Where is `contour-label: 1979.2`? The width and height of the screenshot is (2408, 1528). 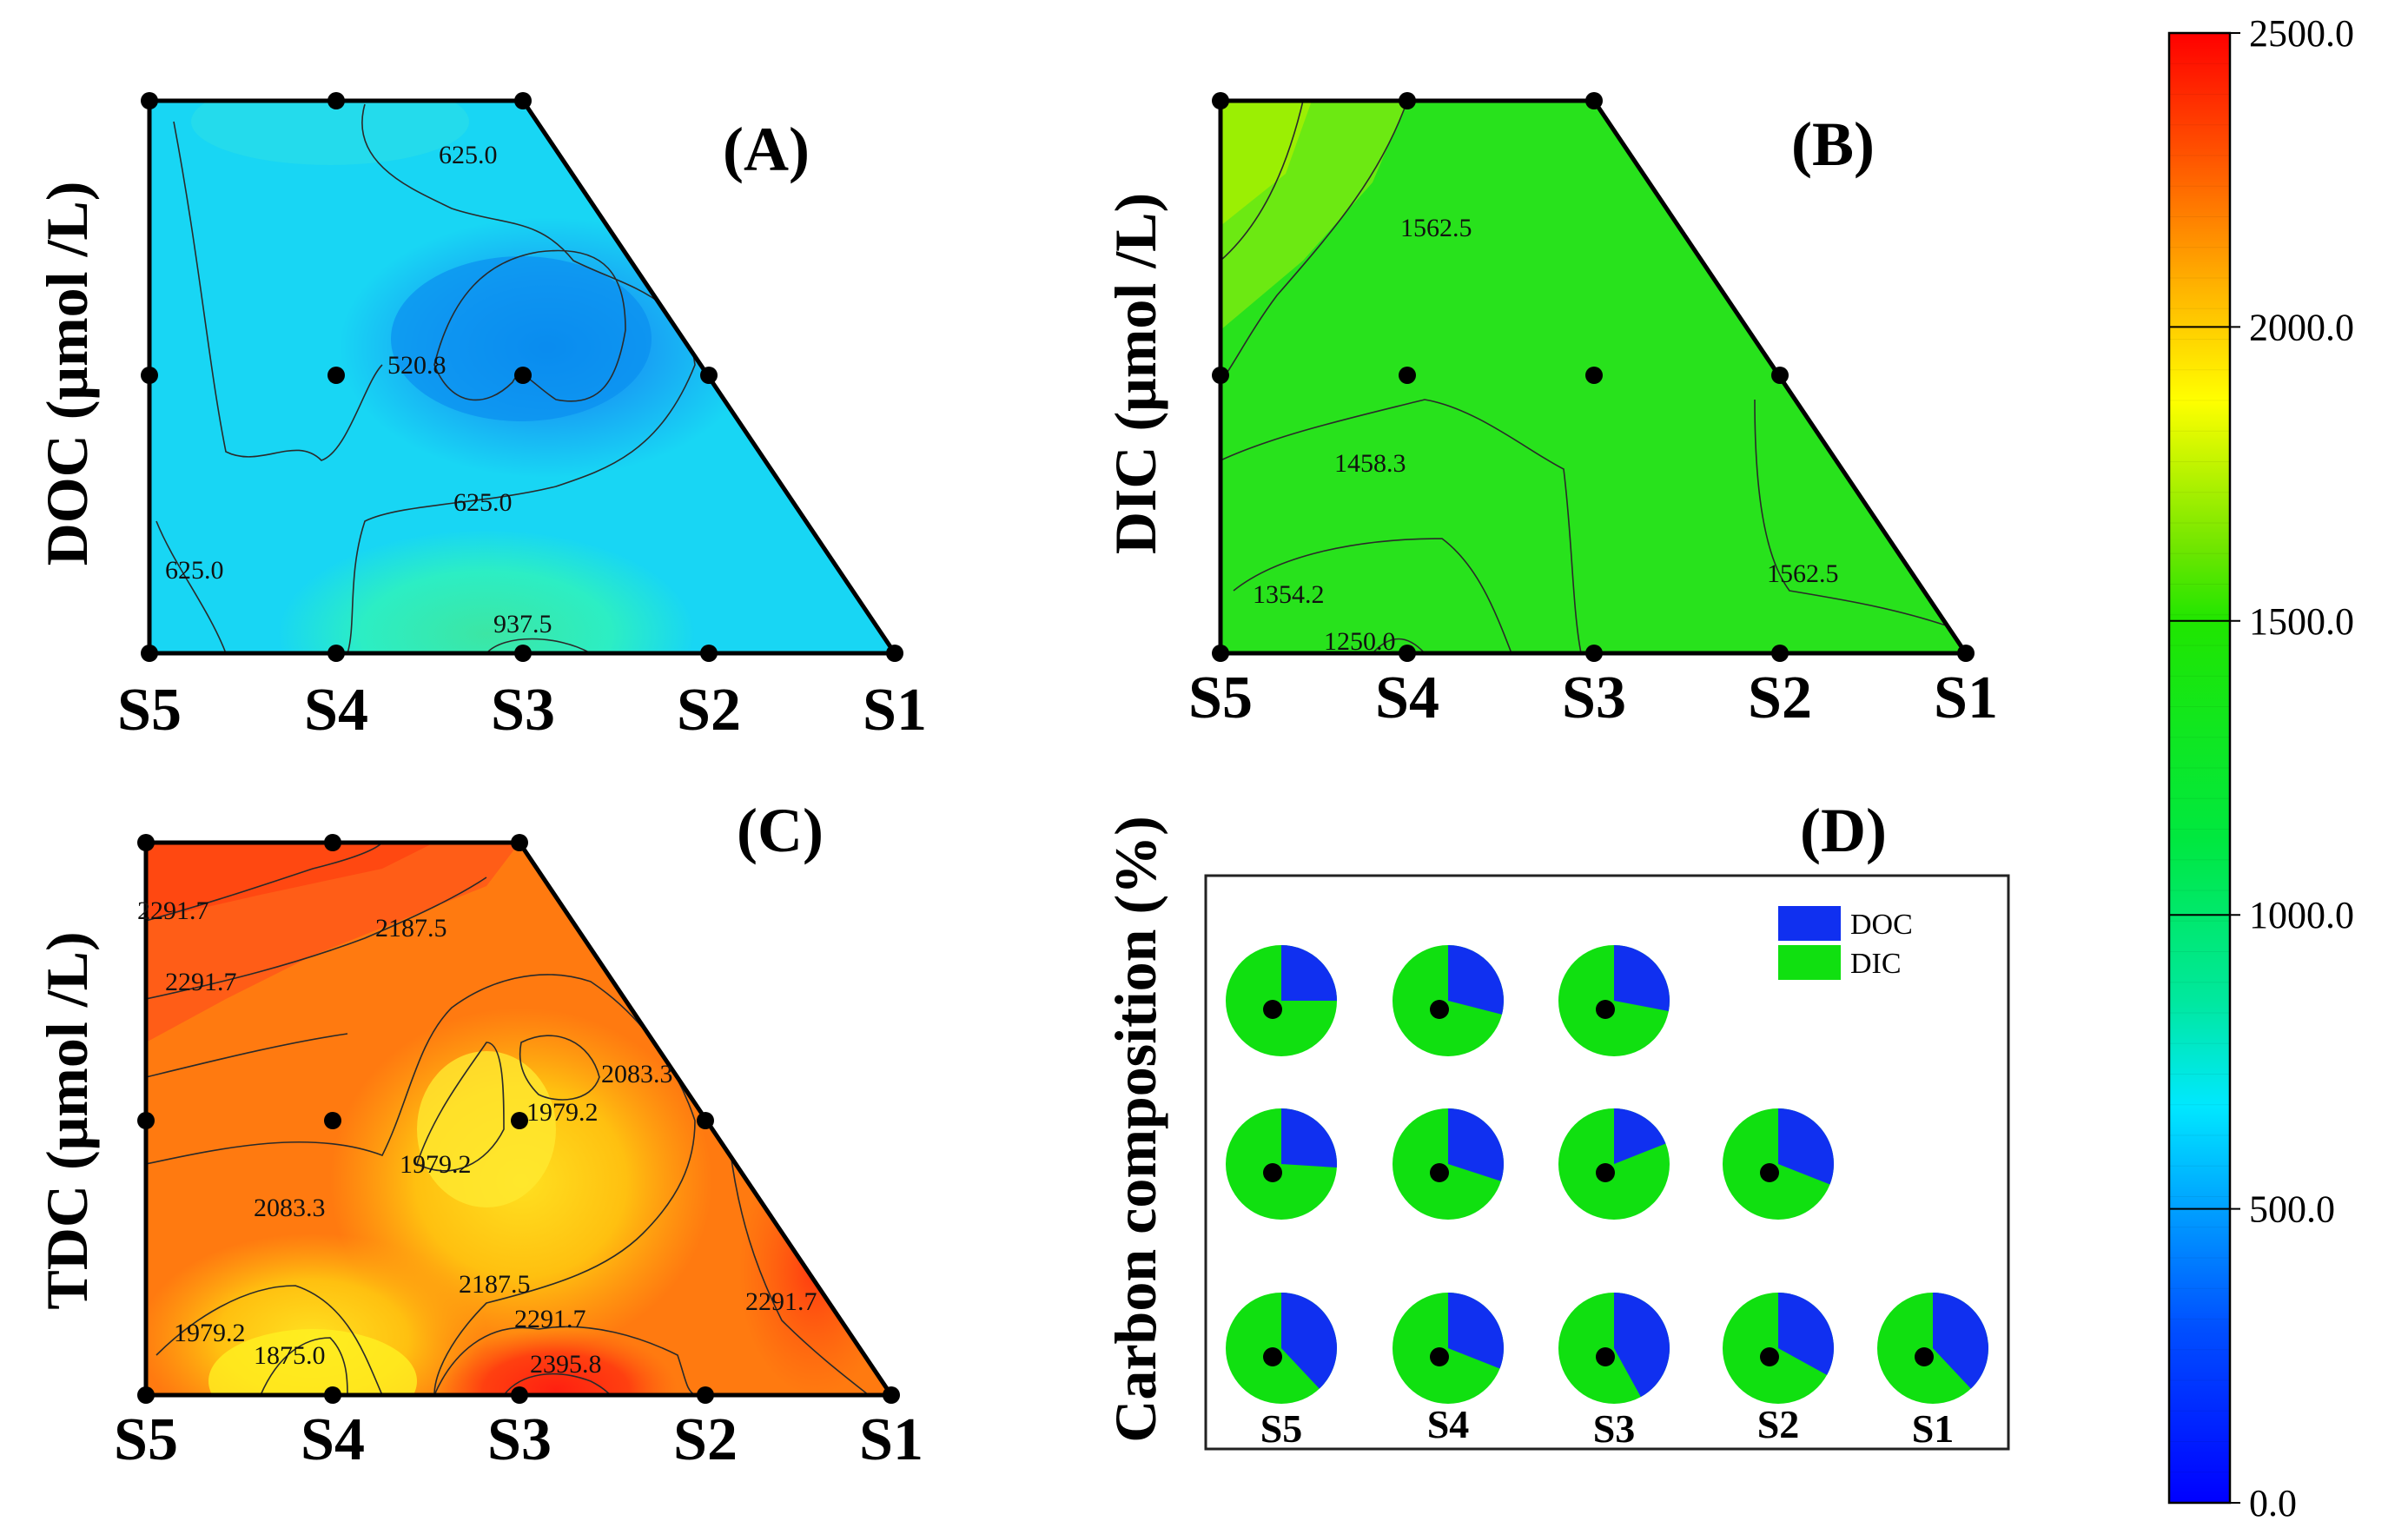
contour-label: 1979.2 is located at coordinates (210, 1333).